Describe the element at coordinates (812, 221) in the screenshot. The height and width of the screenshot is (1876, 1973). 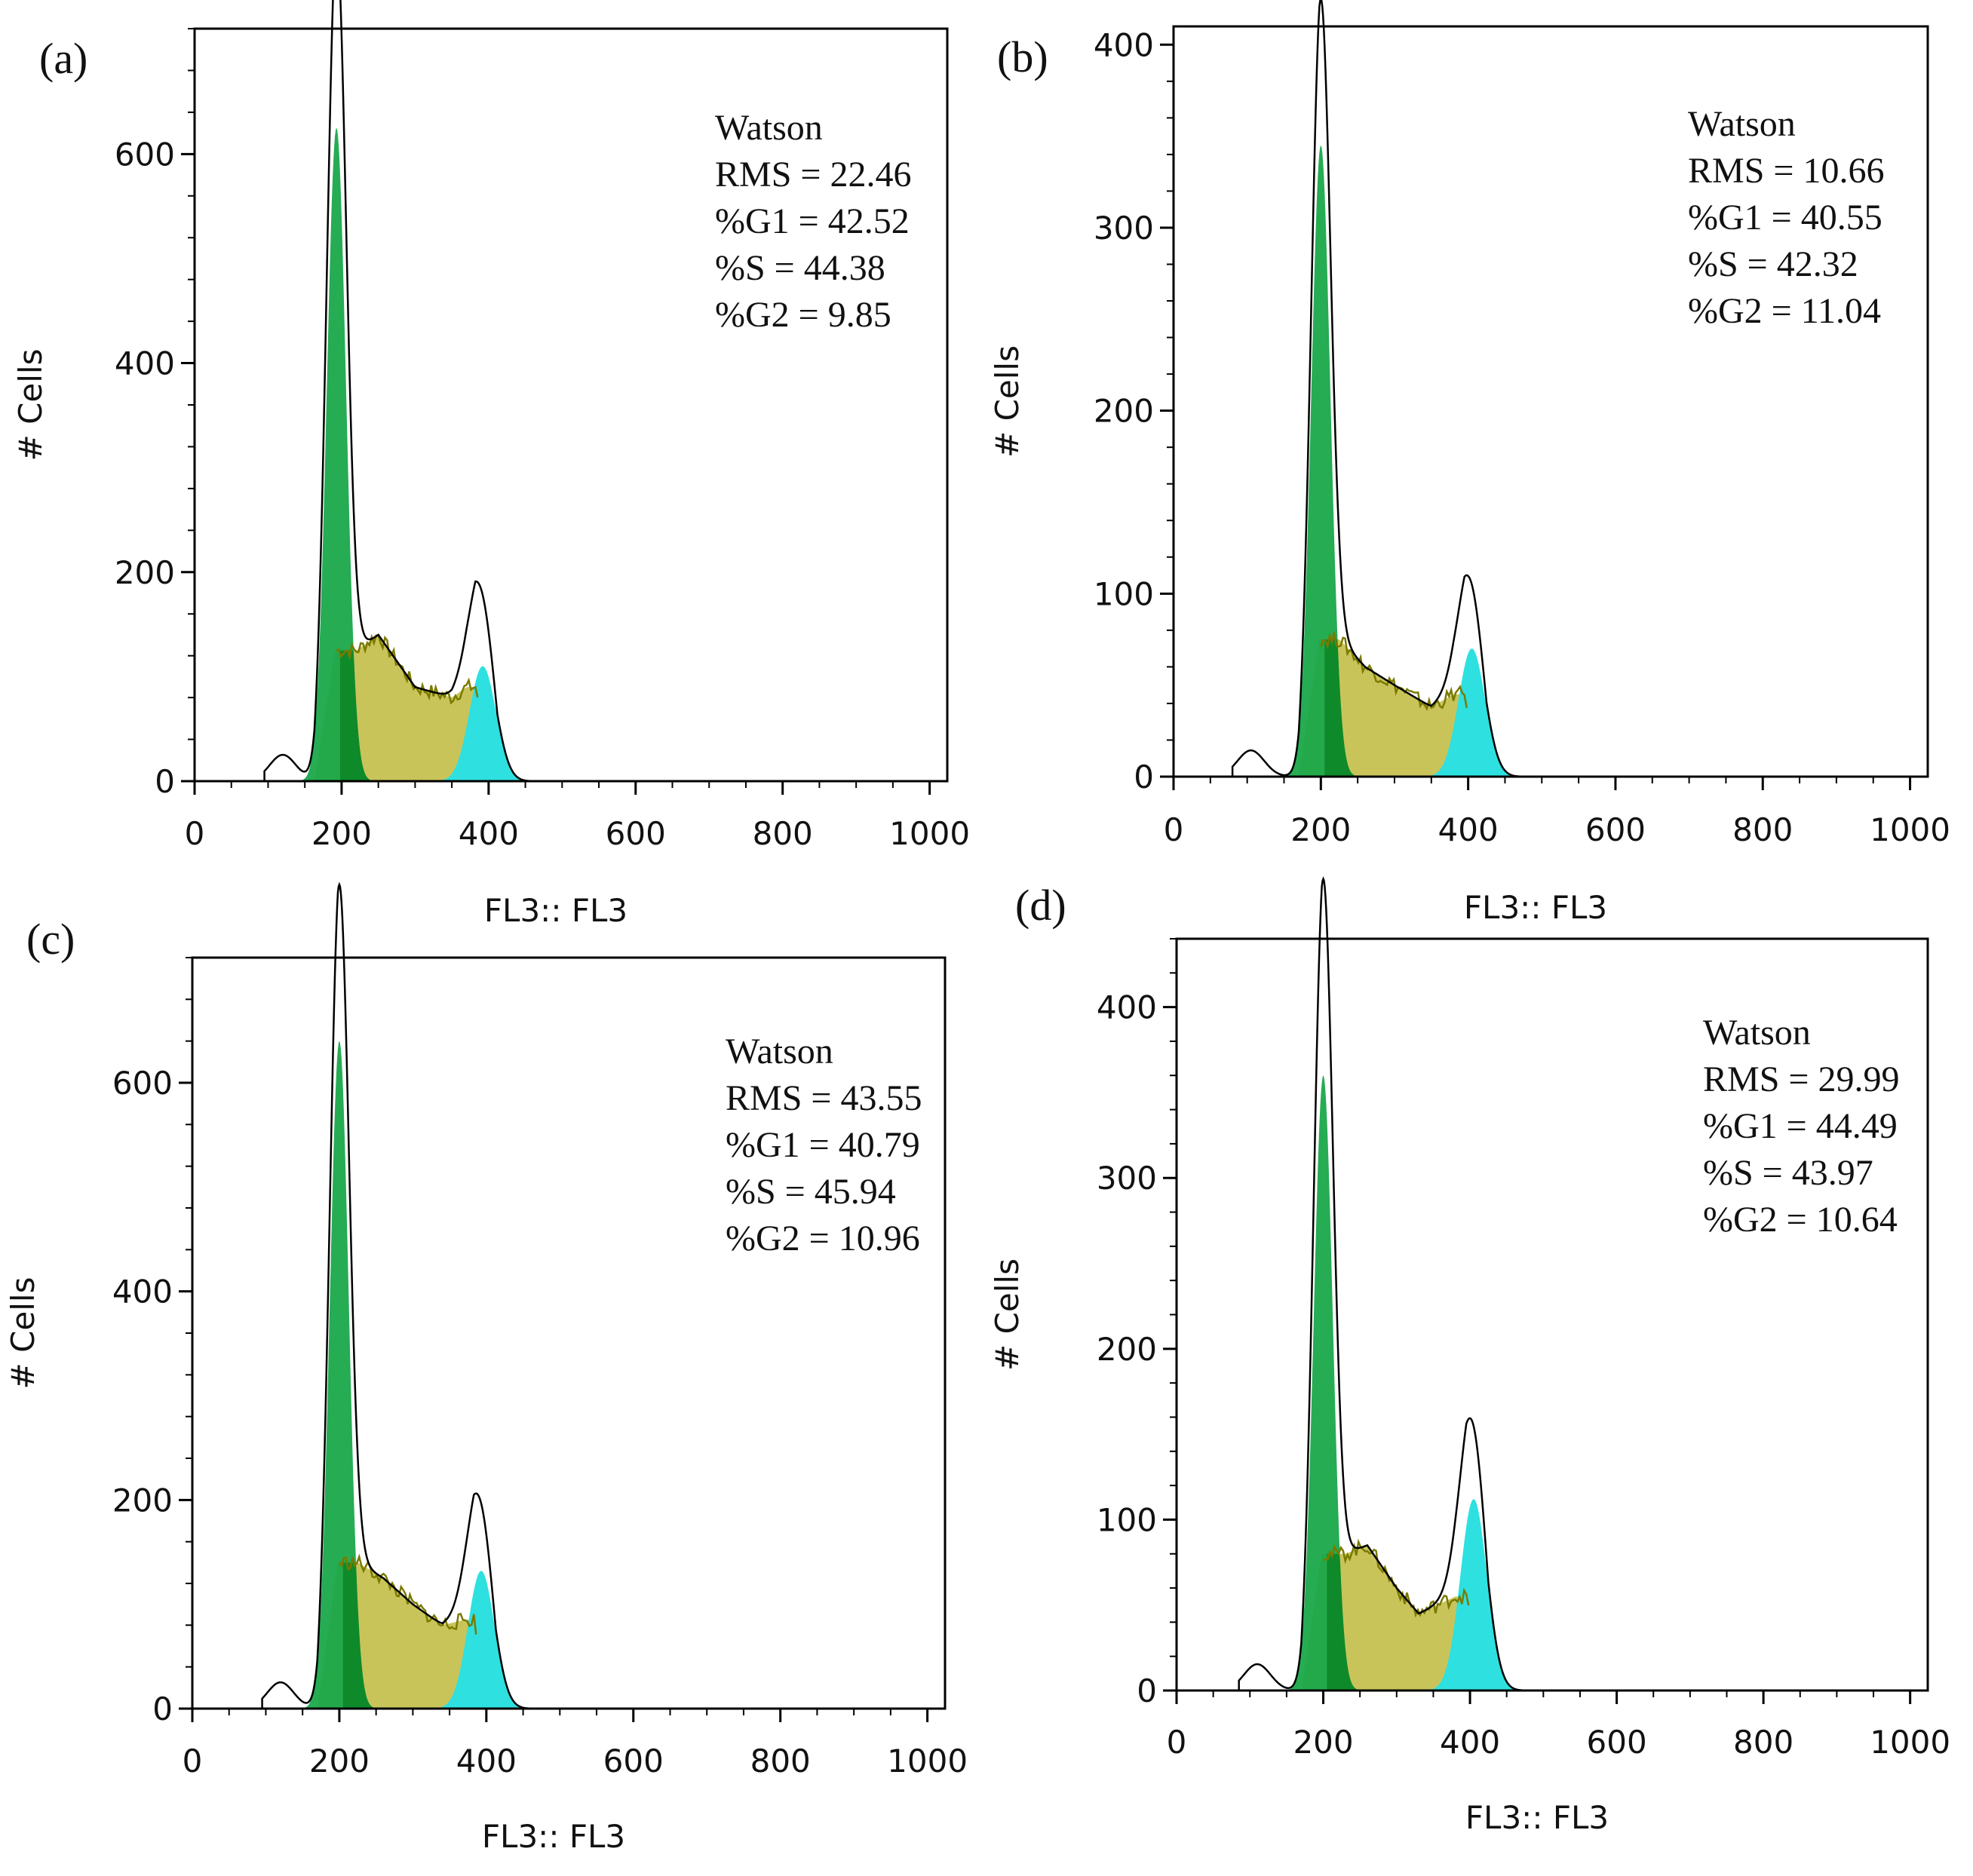
I see `stat-line: %G1 = 42.52` at that location.